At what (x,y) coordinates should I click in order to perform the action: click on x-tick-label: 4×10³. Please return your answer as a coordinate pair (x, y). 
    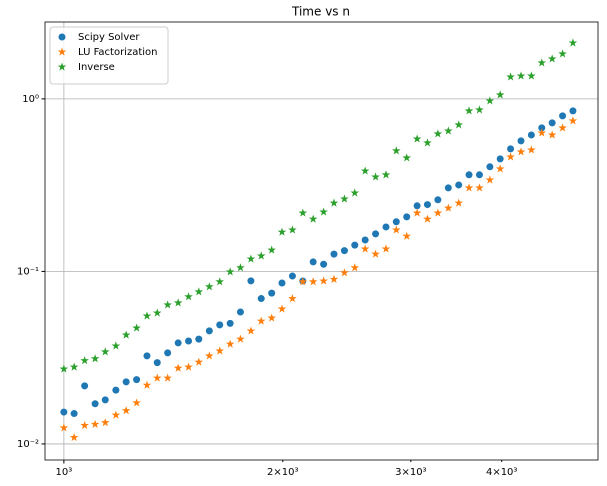
    Looking at the image, I should click on (501, 472).